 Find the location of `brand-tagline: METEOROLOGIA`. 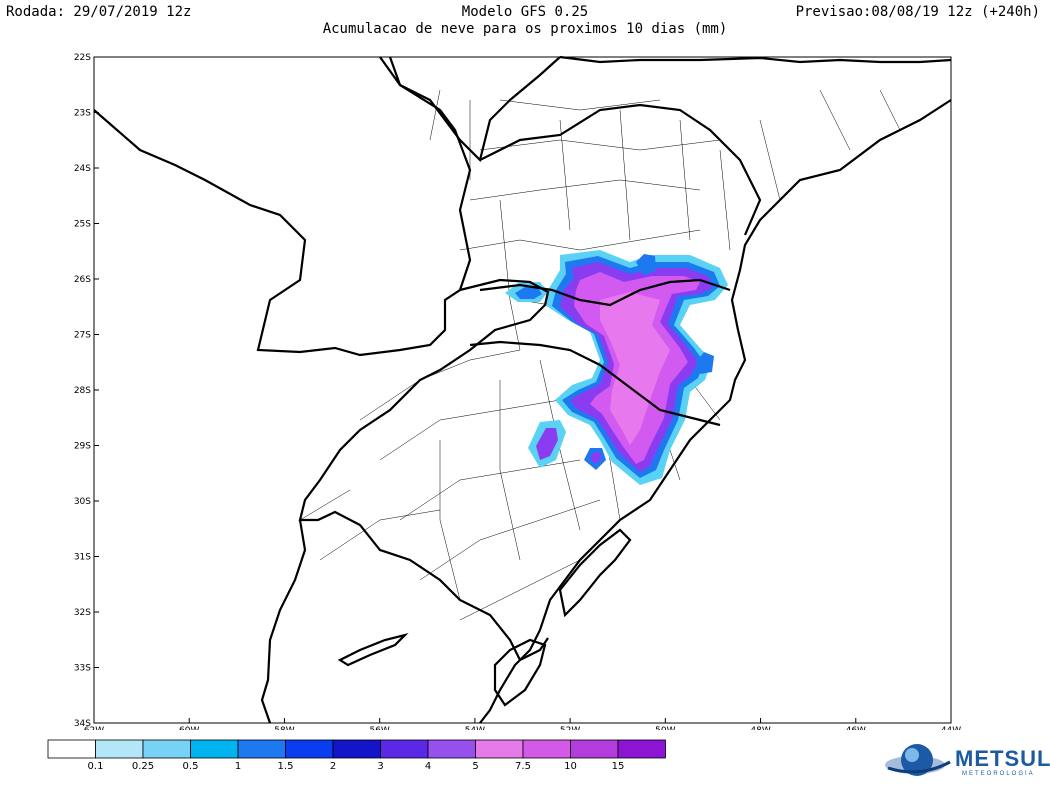

brand-tagline: METEOROLOGIA is located at coordinates (998, 774).